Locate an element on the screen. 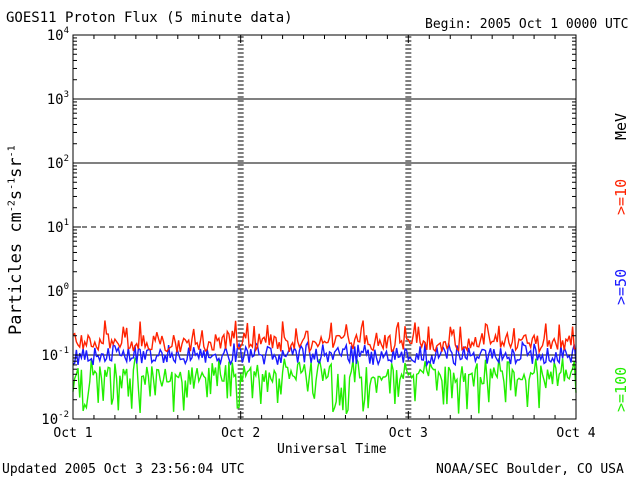 This screenshot has width=640, height=480. x-tick-label: Oct 2 is located at coordinates (240, 433).